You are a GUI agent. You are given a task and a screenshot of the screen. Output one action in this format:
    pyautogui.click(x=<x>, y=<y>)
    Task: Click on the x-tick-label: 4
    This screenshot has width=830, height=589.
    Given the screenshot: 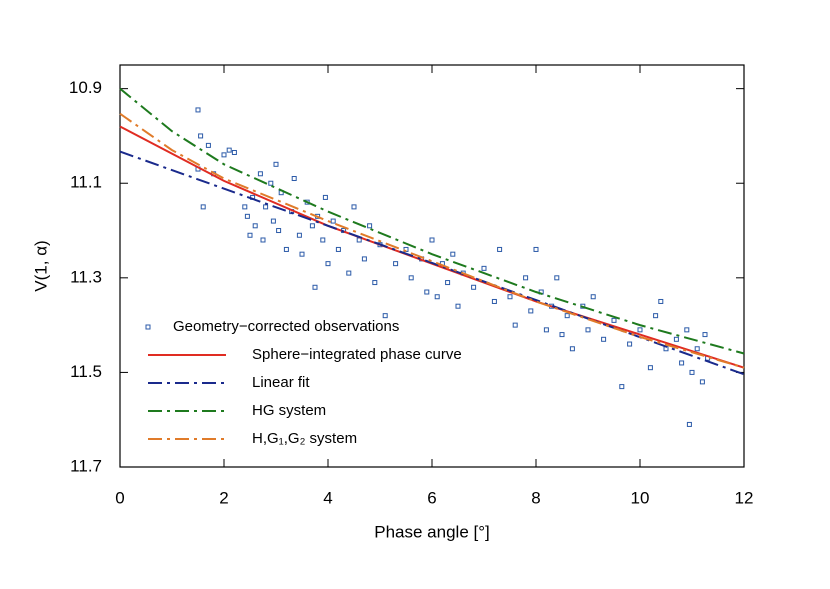 What is the action you would take?
    pyautogui.click(x=327, y=497)
    